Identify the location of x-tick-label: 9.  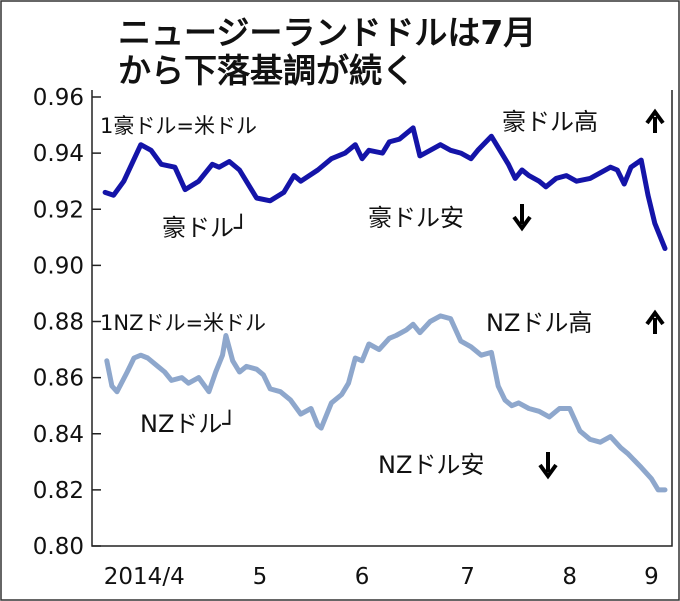
(651, 577).